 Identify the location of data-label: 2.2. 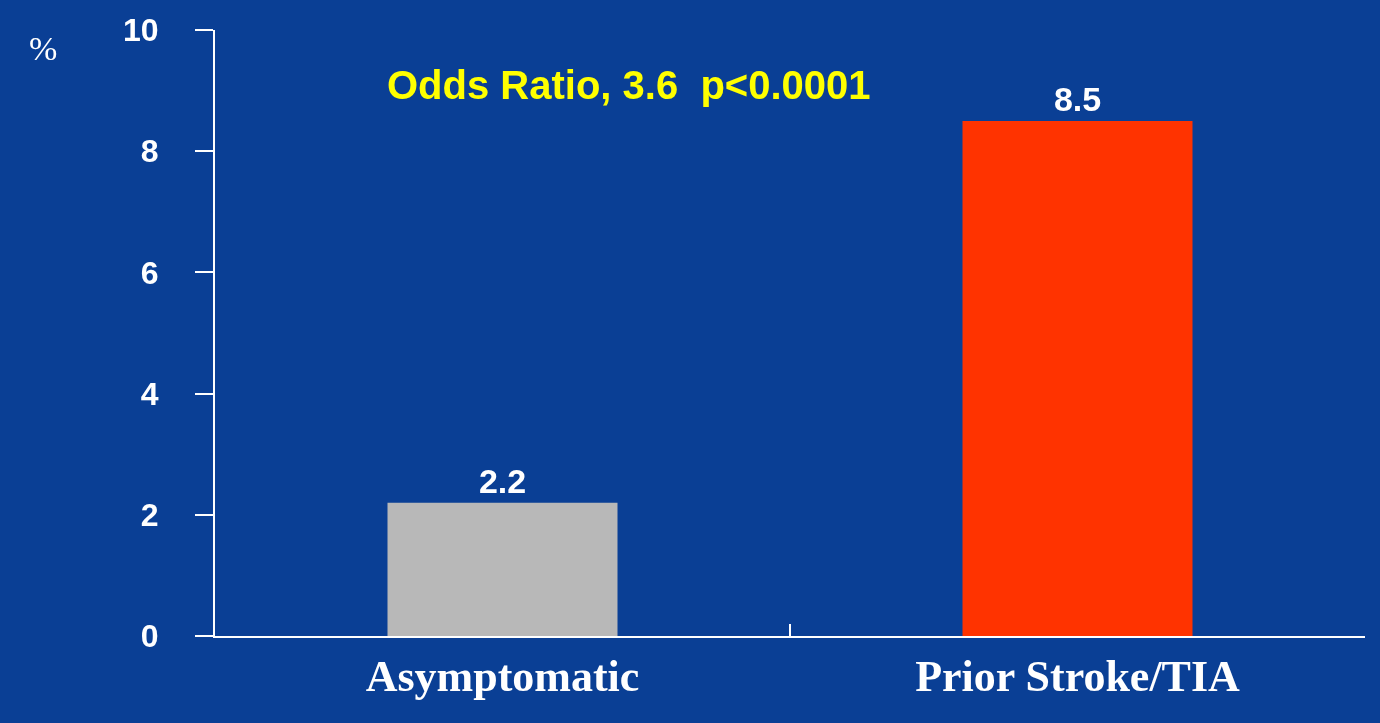
(502, 480).